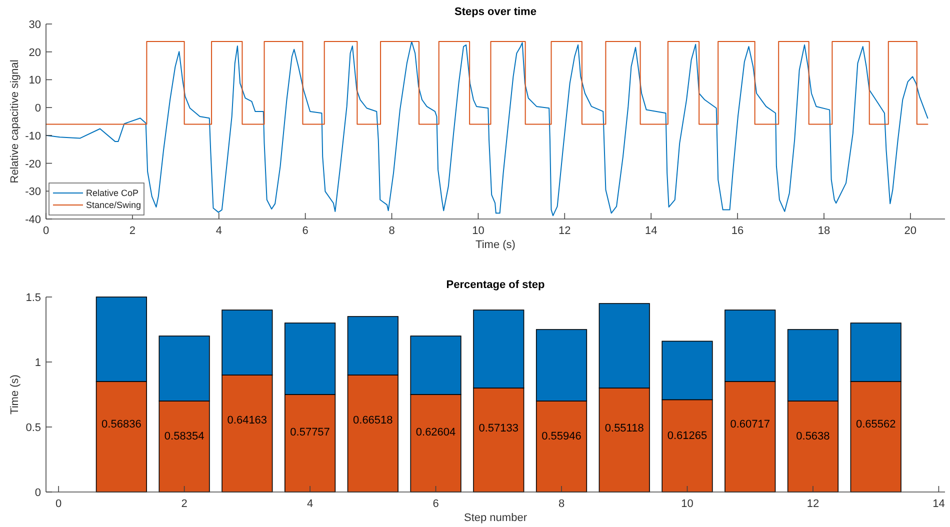 The height and width of the screenshot is (527, 950). Describe the element at coordinates (33, 298) in the screenshot. I see `y-tick-label: 1.5` at that location.